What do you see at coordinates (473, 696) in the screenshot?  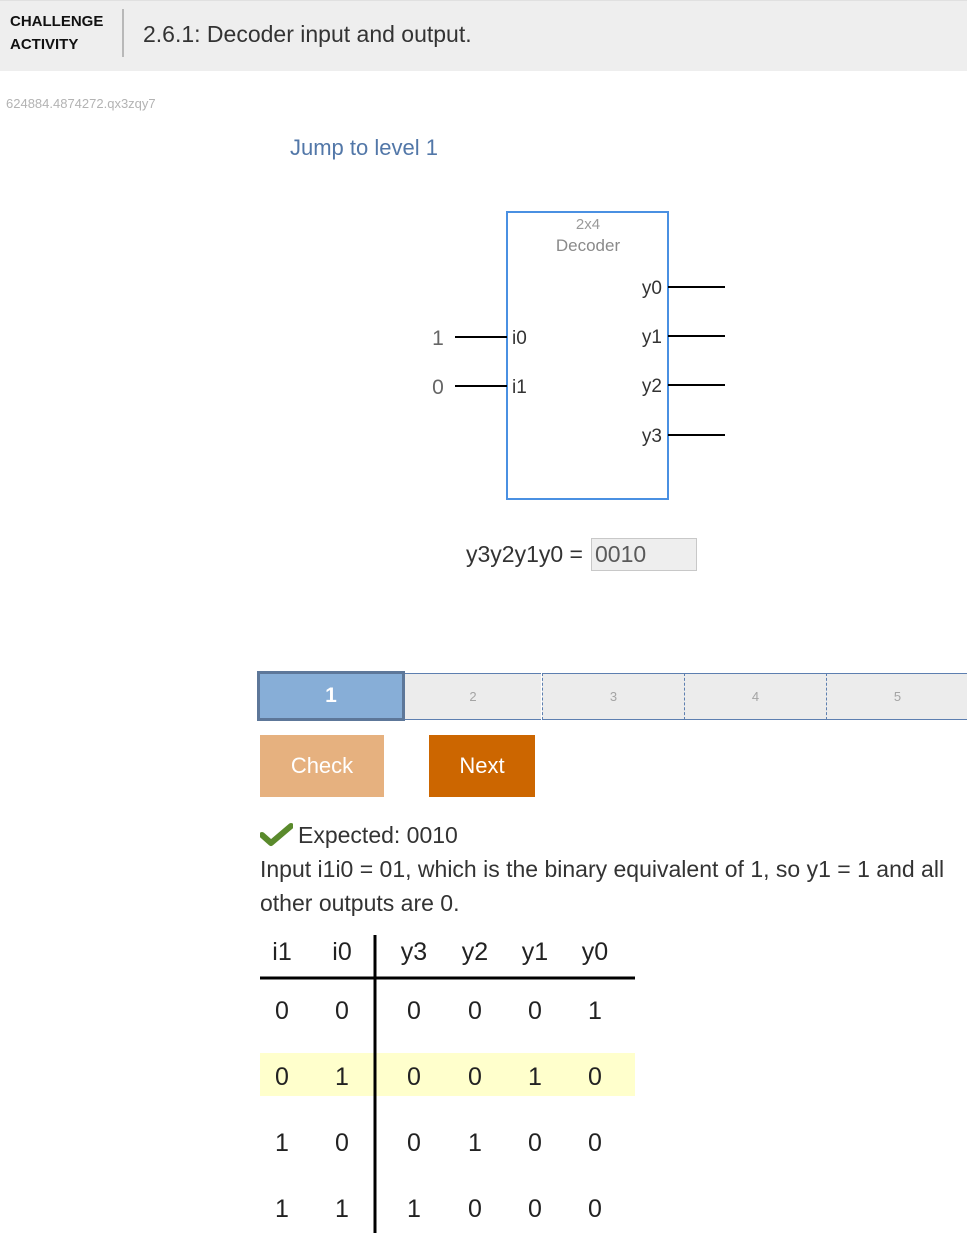 I see `level-2-tab: 2` at bounding box center [473, 696].